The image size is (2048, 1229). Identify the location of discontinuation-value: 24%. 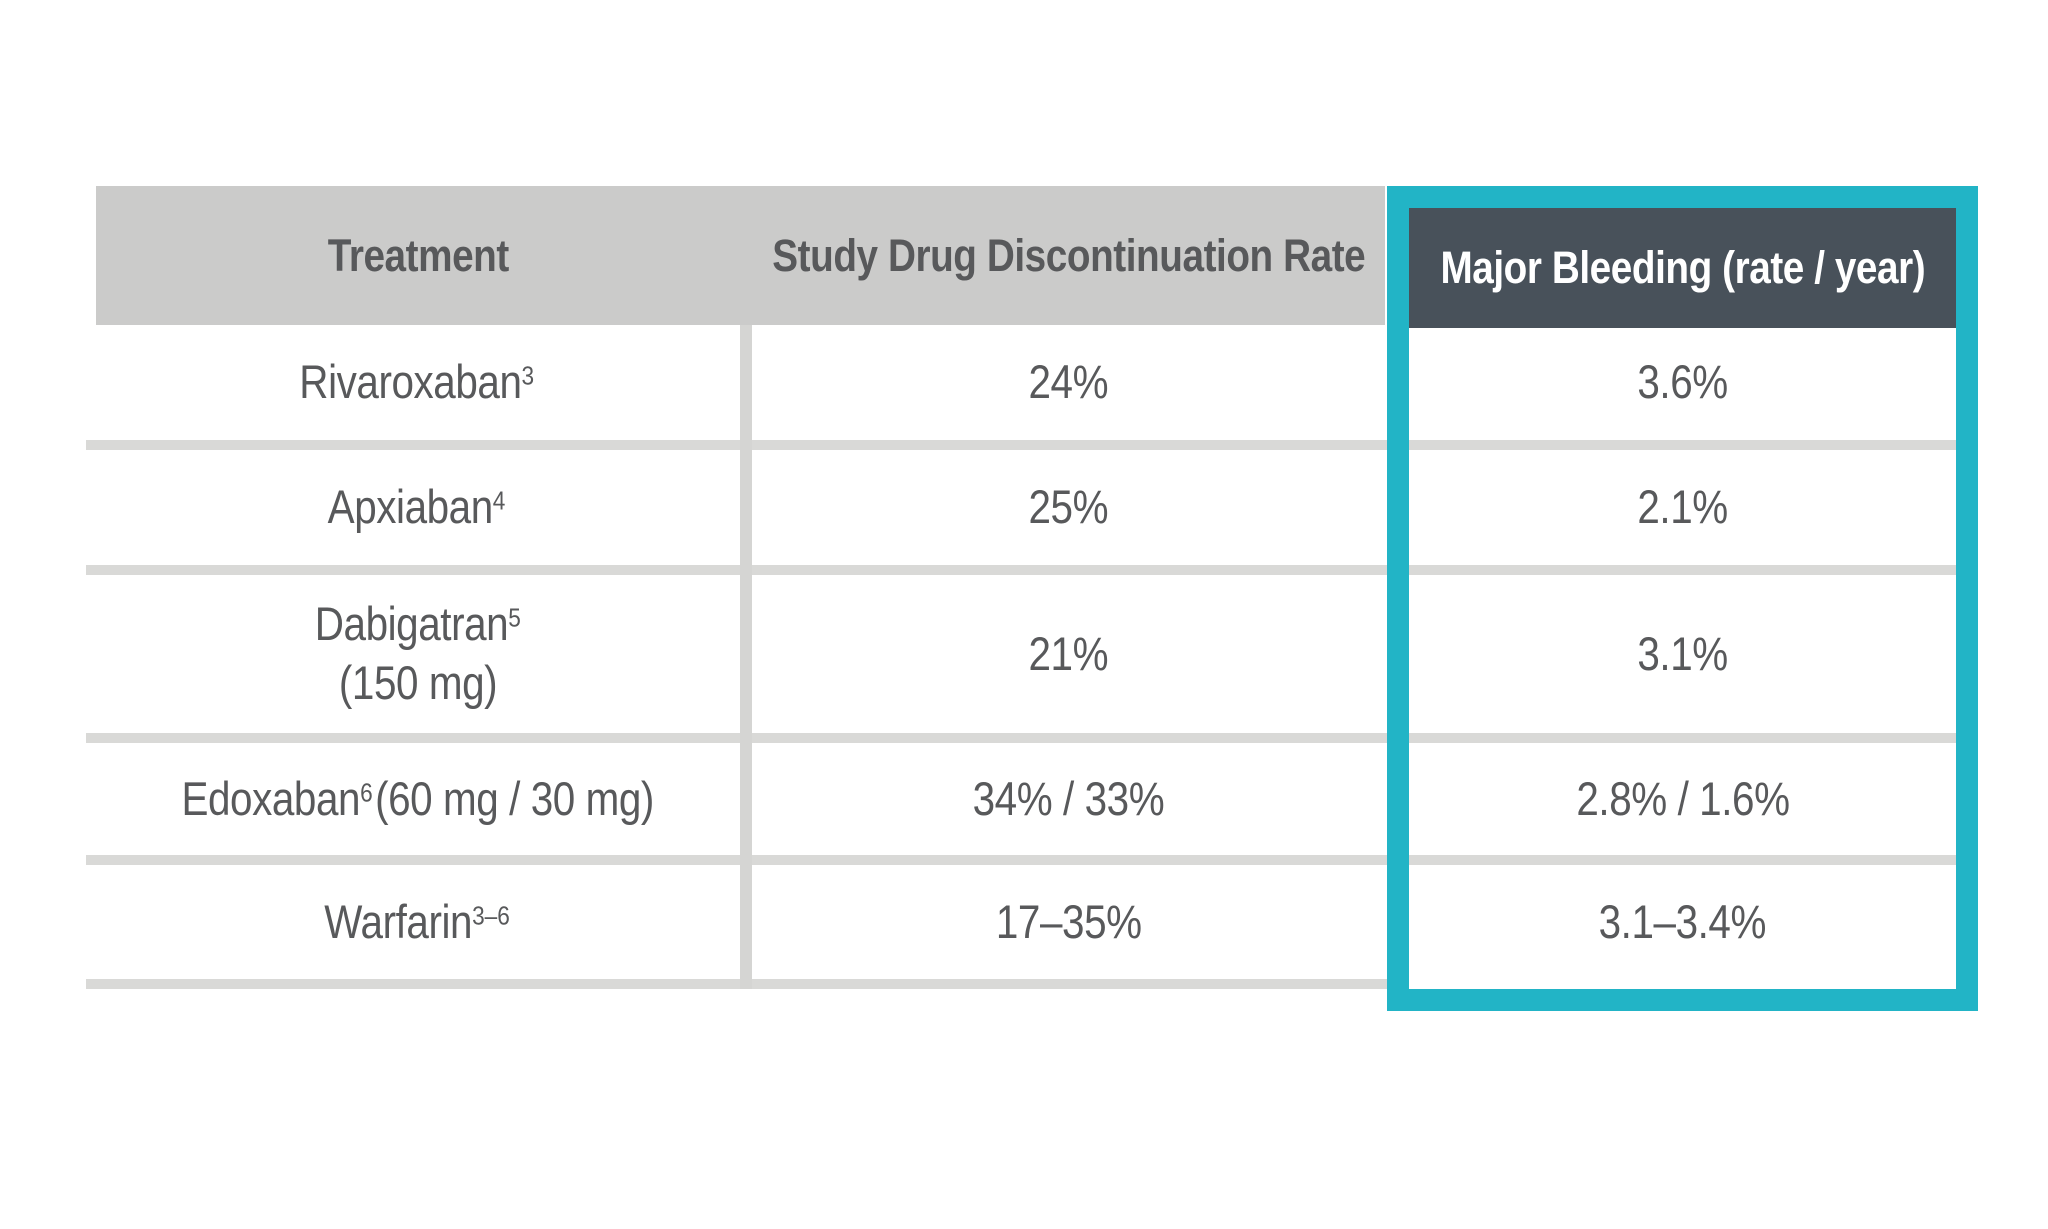
(1068, 382).